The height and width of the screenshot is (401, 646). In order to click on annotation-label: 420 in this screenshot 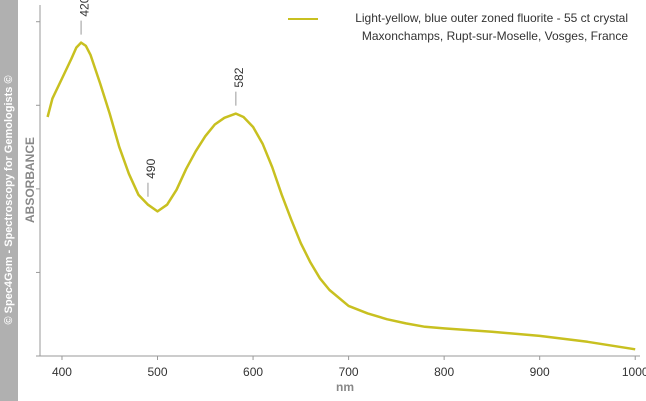, I will do `click(84, 8)`.